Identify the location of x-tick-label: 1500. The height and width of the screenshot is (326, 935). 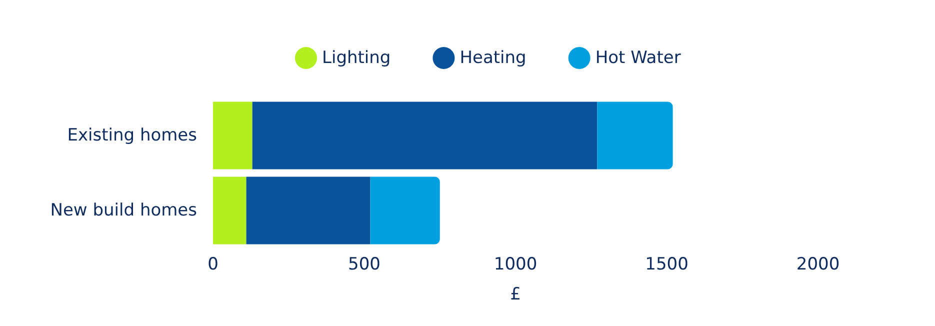
(666, 264).